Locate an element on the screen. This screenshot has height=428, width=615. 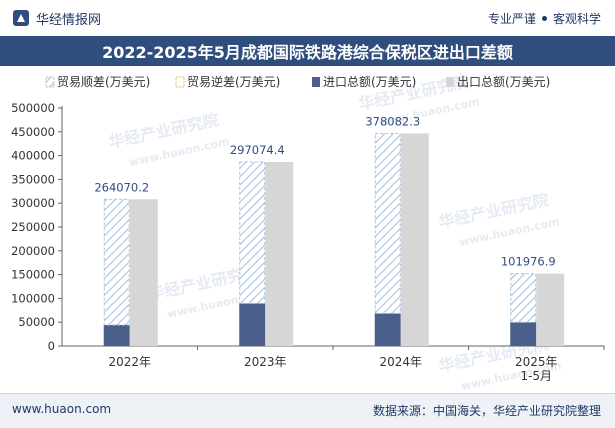
legend-swatch-export is located at coordinates (450, 82).